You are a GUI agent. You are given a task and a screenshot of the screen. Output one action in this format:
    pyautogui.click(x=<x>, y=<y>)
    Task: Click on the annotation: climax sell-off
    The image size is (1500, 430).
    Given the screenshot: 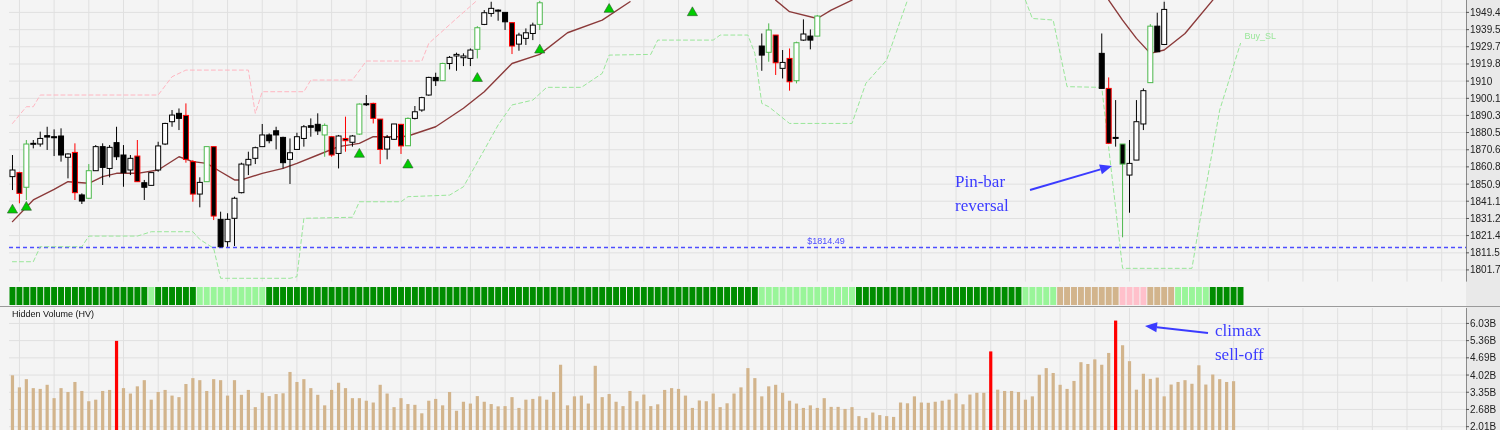 What is the action you would take?
    pyautogui.click(x=1240, y=342)
    